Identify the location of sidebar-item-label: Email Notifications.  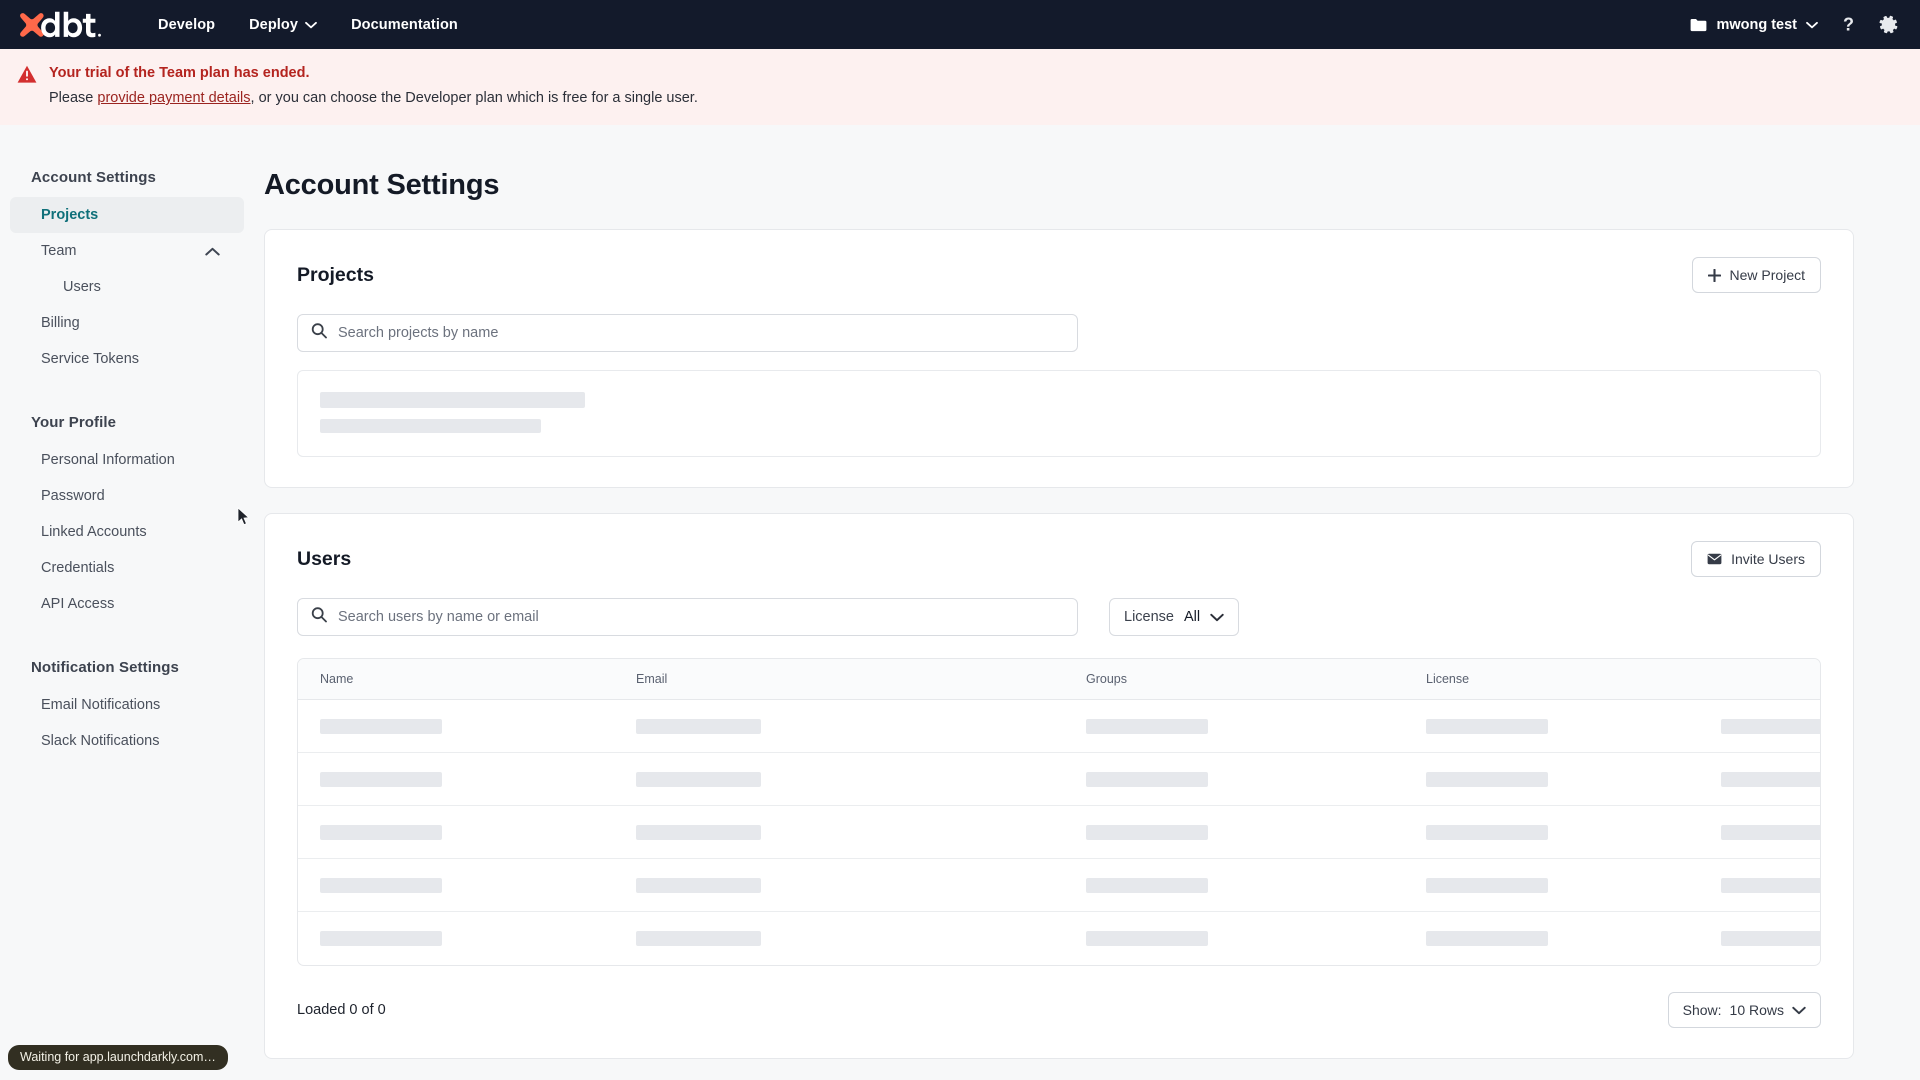
(101, 705).